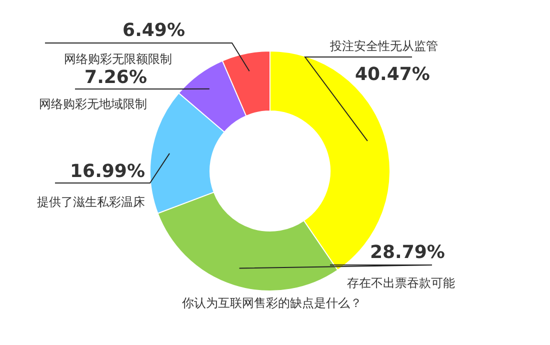 The width and height of the screenshot is (550, 345). What do you see at coordinates (115, 77) in the screenshot?
I see `data-label: 7.26%` at bounding box center [115, 77].